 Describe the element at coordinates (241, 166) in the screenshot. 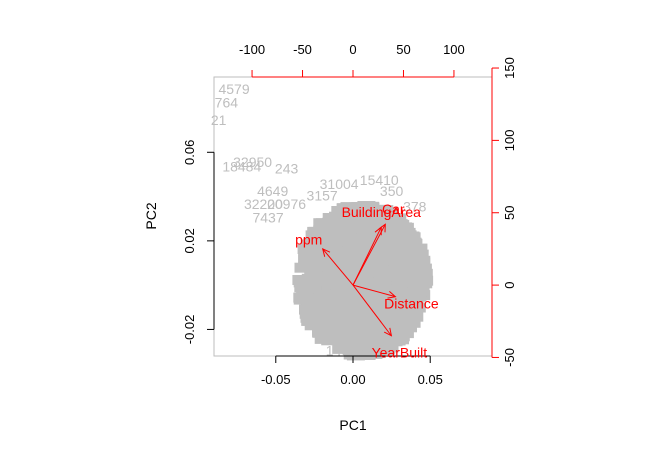

I see `observation-label: 18484` at that location.